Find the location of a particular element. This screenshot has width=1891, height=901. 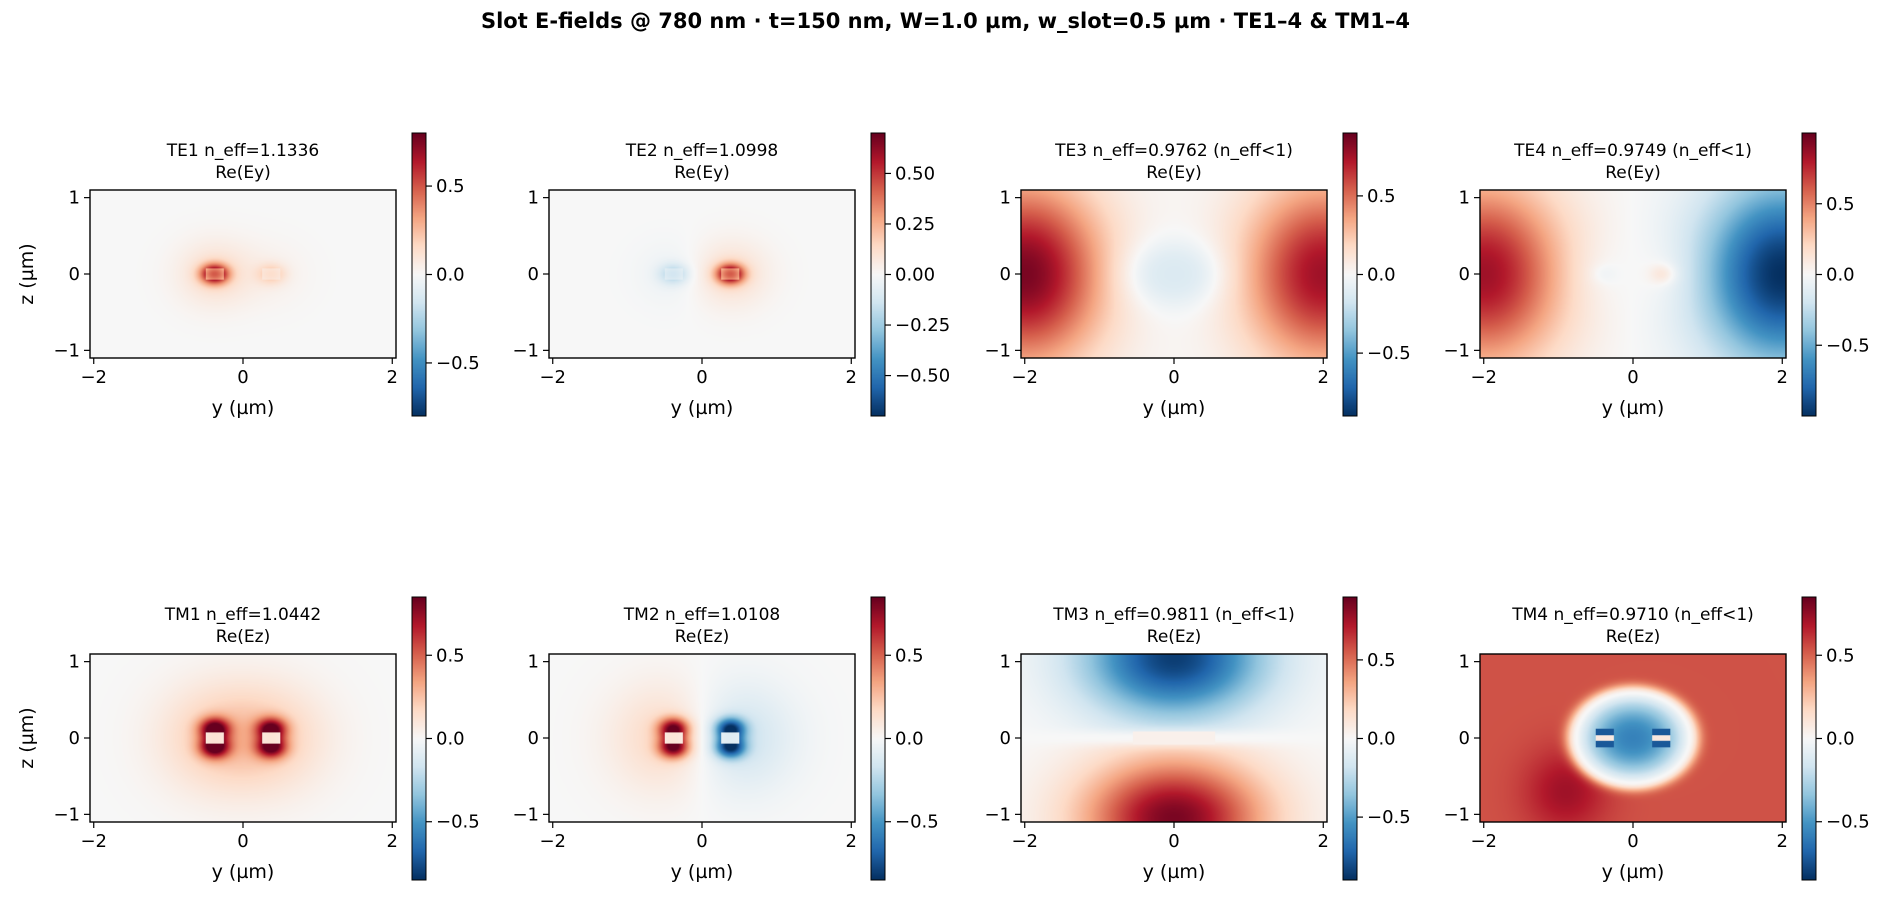

subplot-title: TE1 n_eff=1.1336 is located at coordinates (243, 151).